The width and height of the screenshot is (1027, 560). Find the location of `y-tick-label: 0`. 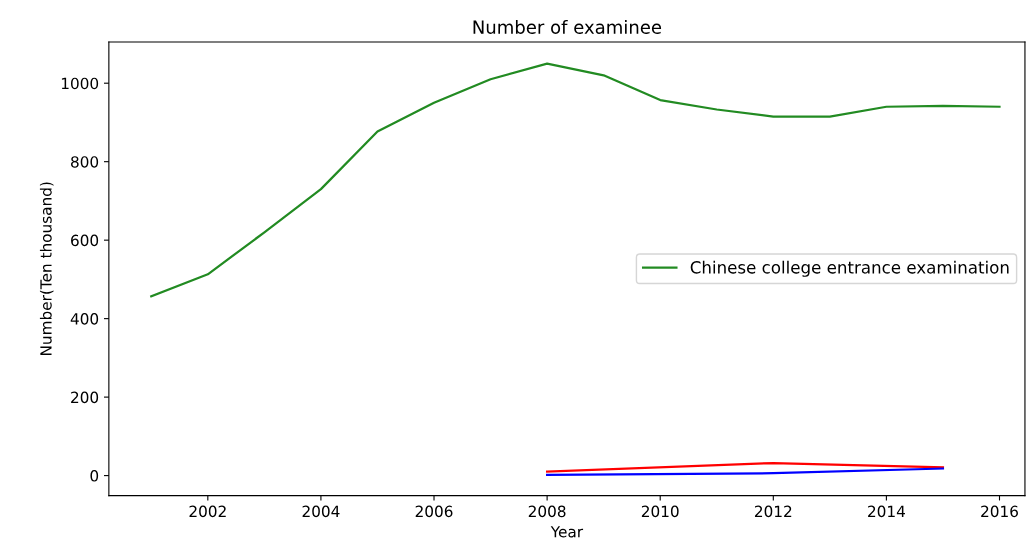

y-tick-label: 0 is located at coordinates (94, 476).